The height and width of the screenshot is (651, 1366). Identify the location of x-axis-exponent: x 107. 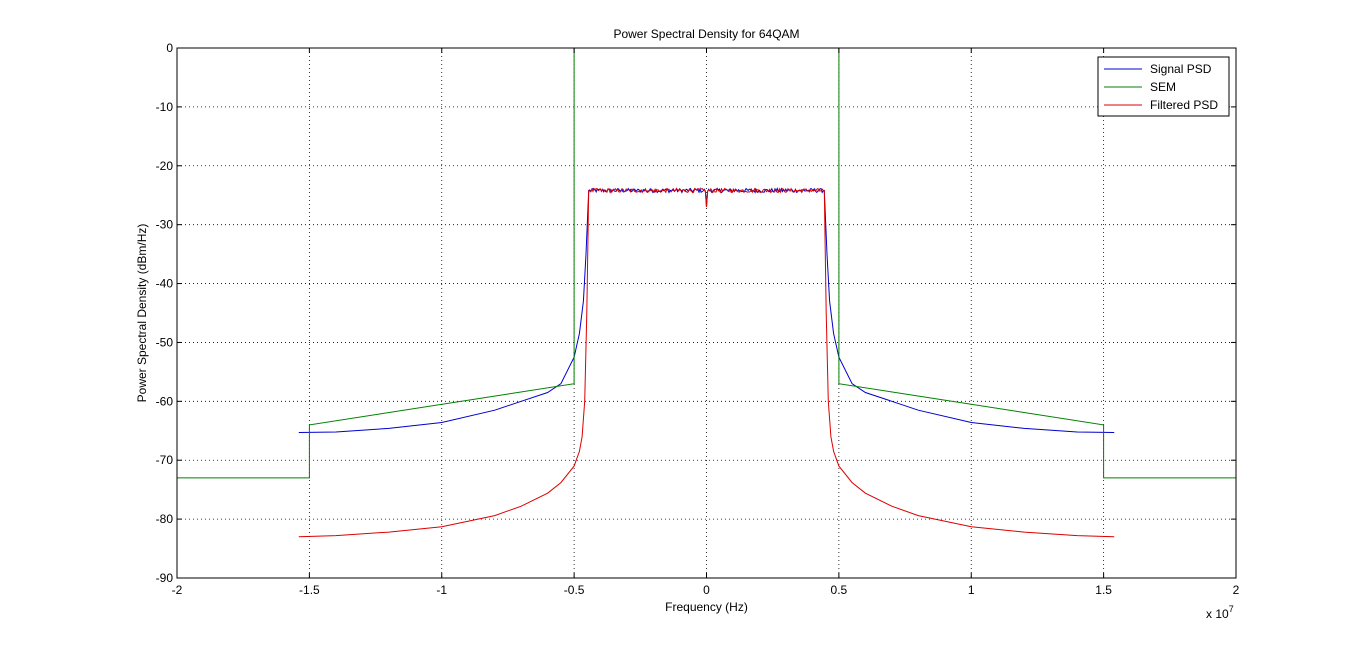
(1220, 612).